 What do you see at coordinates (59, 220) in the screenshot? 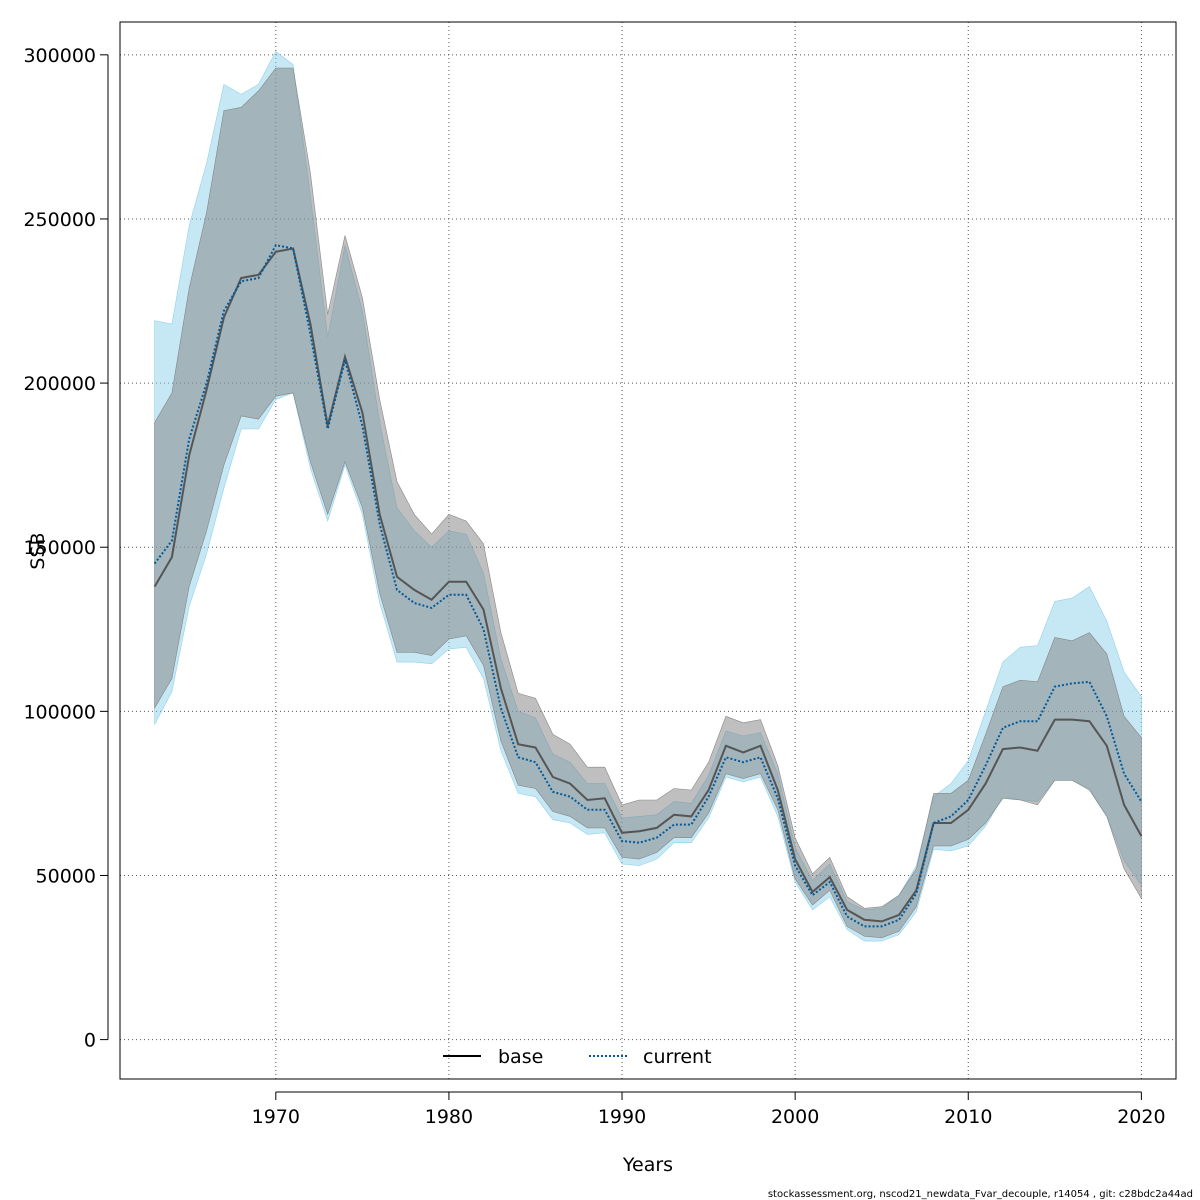
I see `y-tick-label-250000: 250000` at bounding box center [59, 220].